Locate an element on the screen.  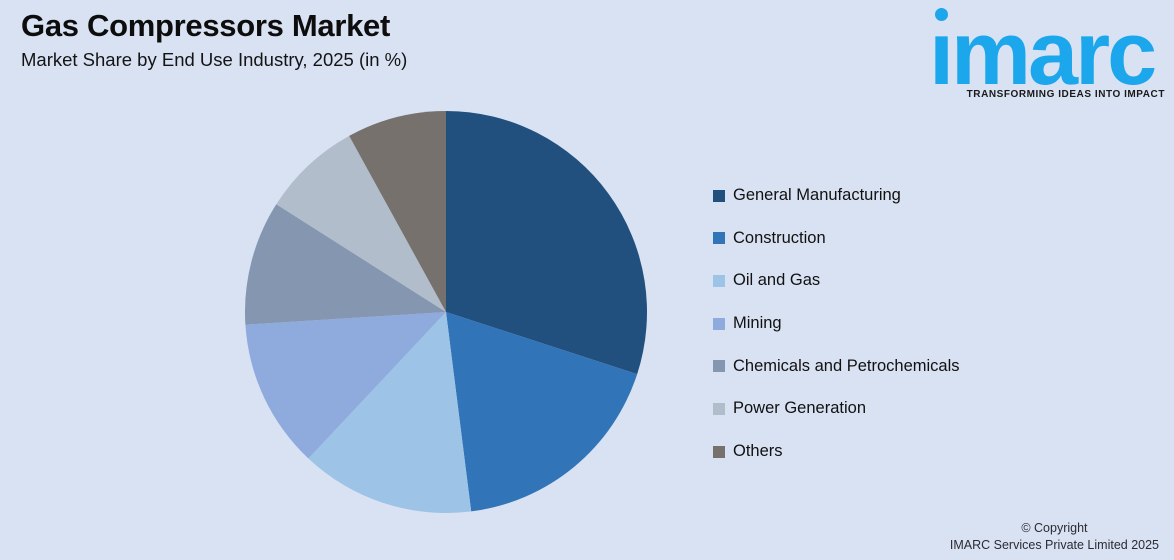
pie-slice-oil-and-gas is located at coordinates (390, 412).